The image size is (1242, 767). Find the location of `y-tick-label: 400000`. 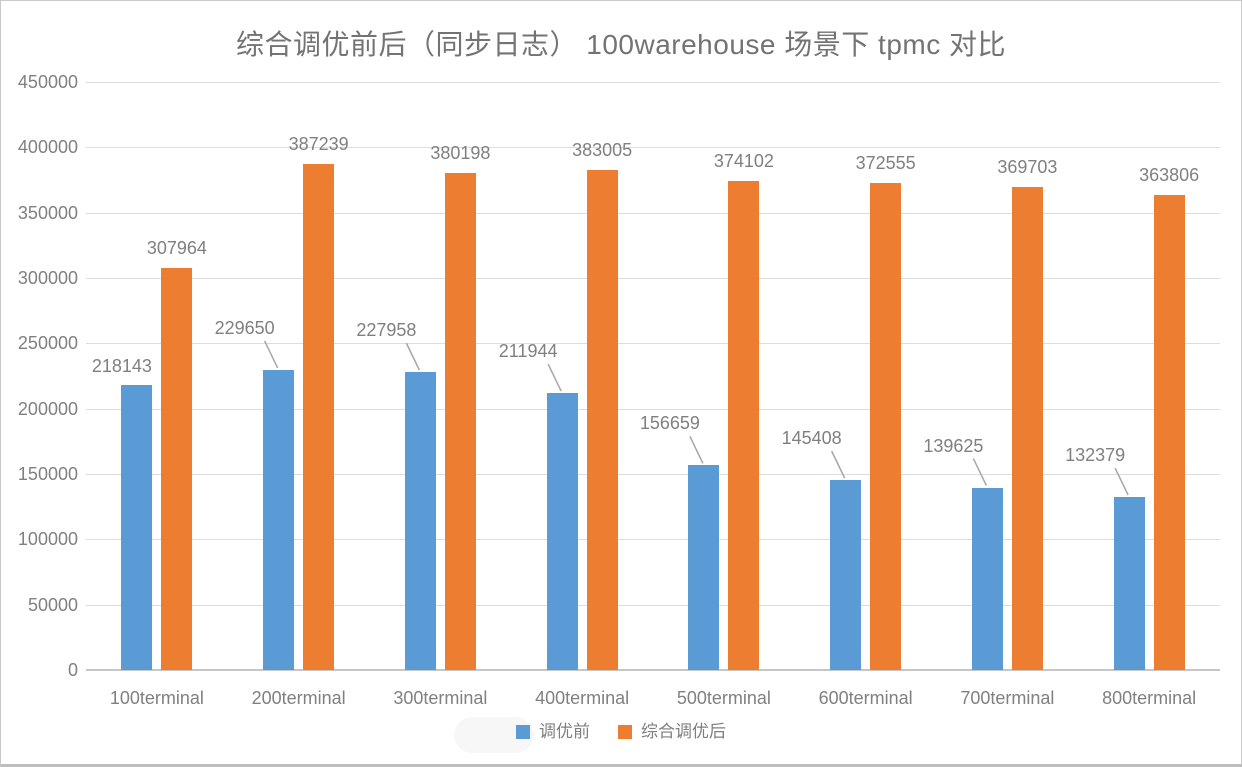

y-tick-label: 400000 is located at coordinates (47, 147).